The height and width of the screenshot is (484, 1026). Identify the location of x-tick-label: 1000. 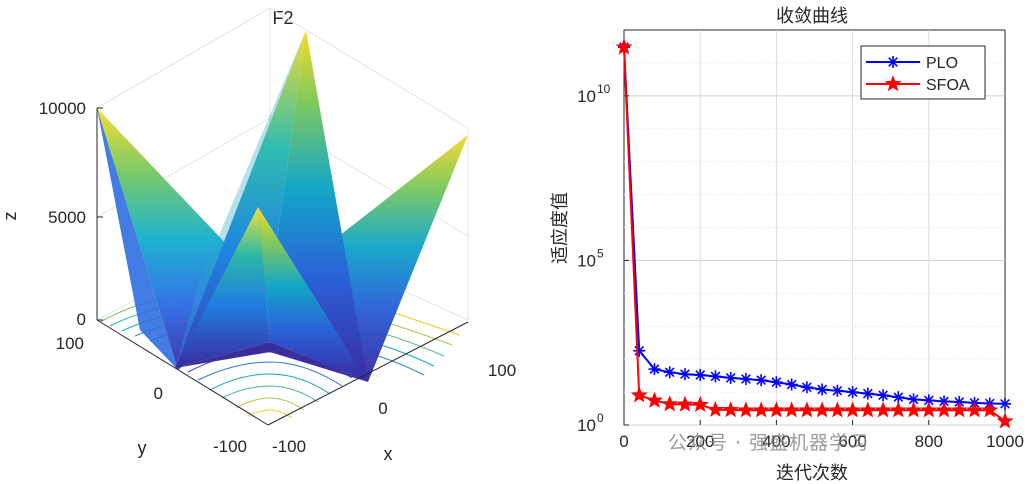
(1005, 441).